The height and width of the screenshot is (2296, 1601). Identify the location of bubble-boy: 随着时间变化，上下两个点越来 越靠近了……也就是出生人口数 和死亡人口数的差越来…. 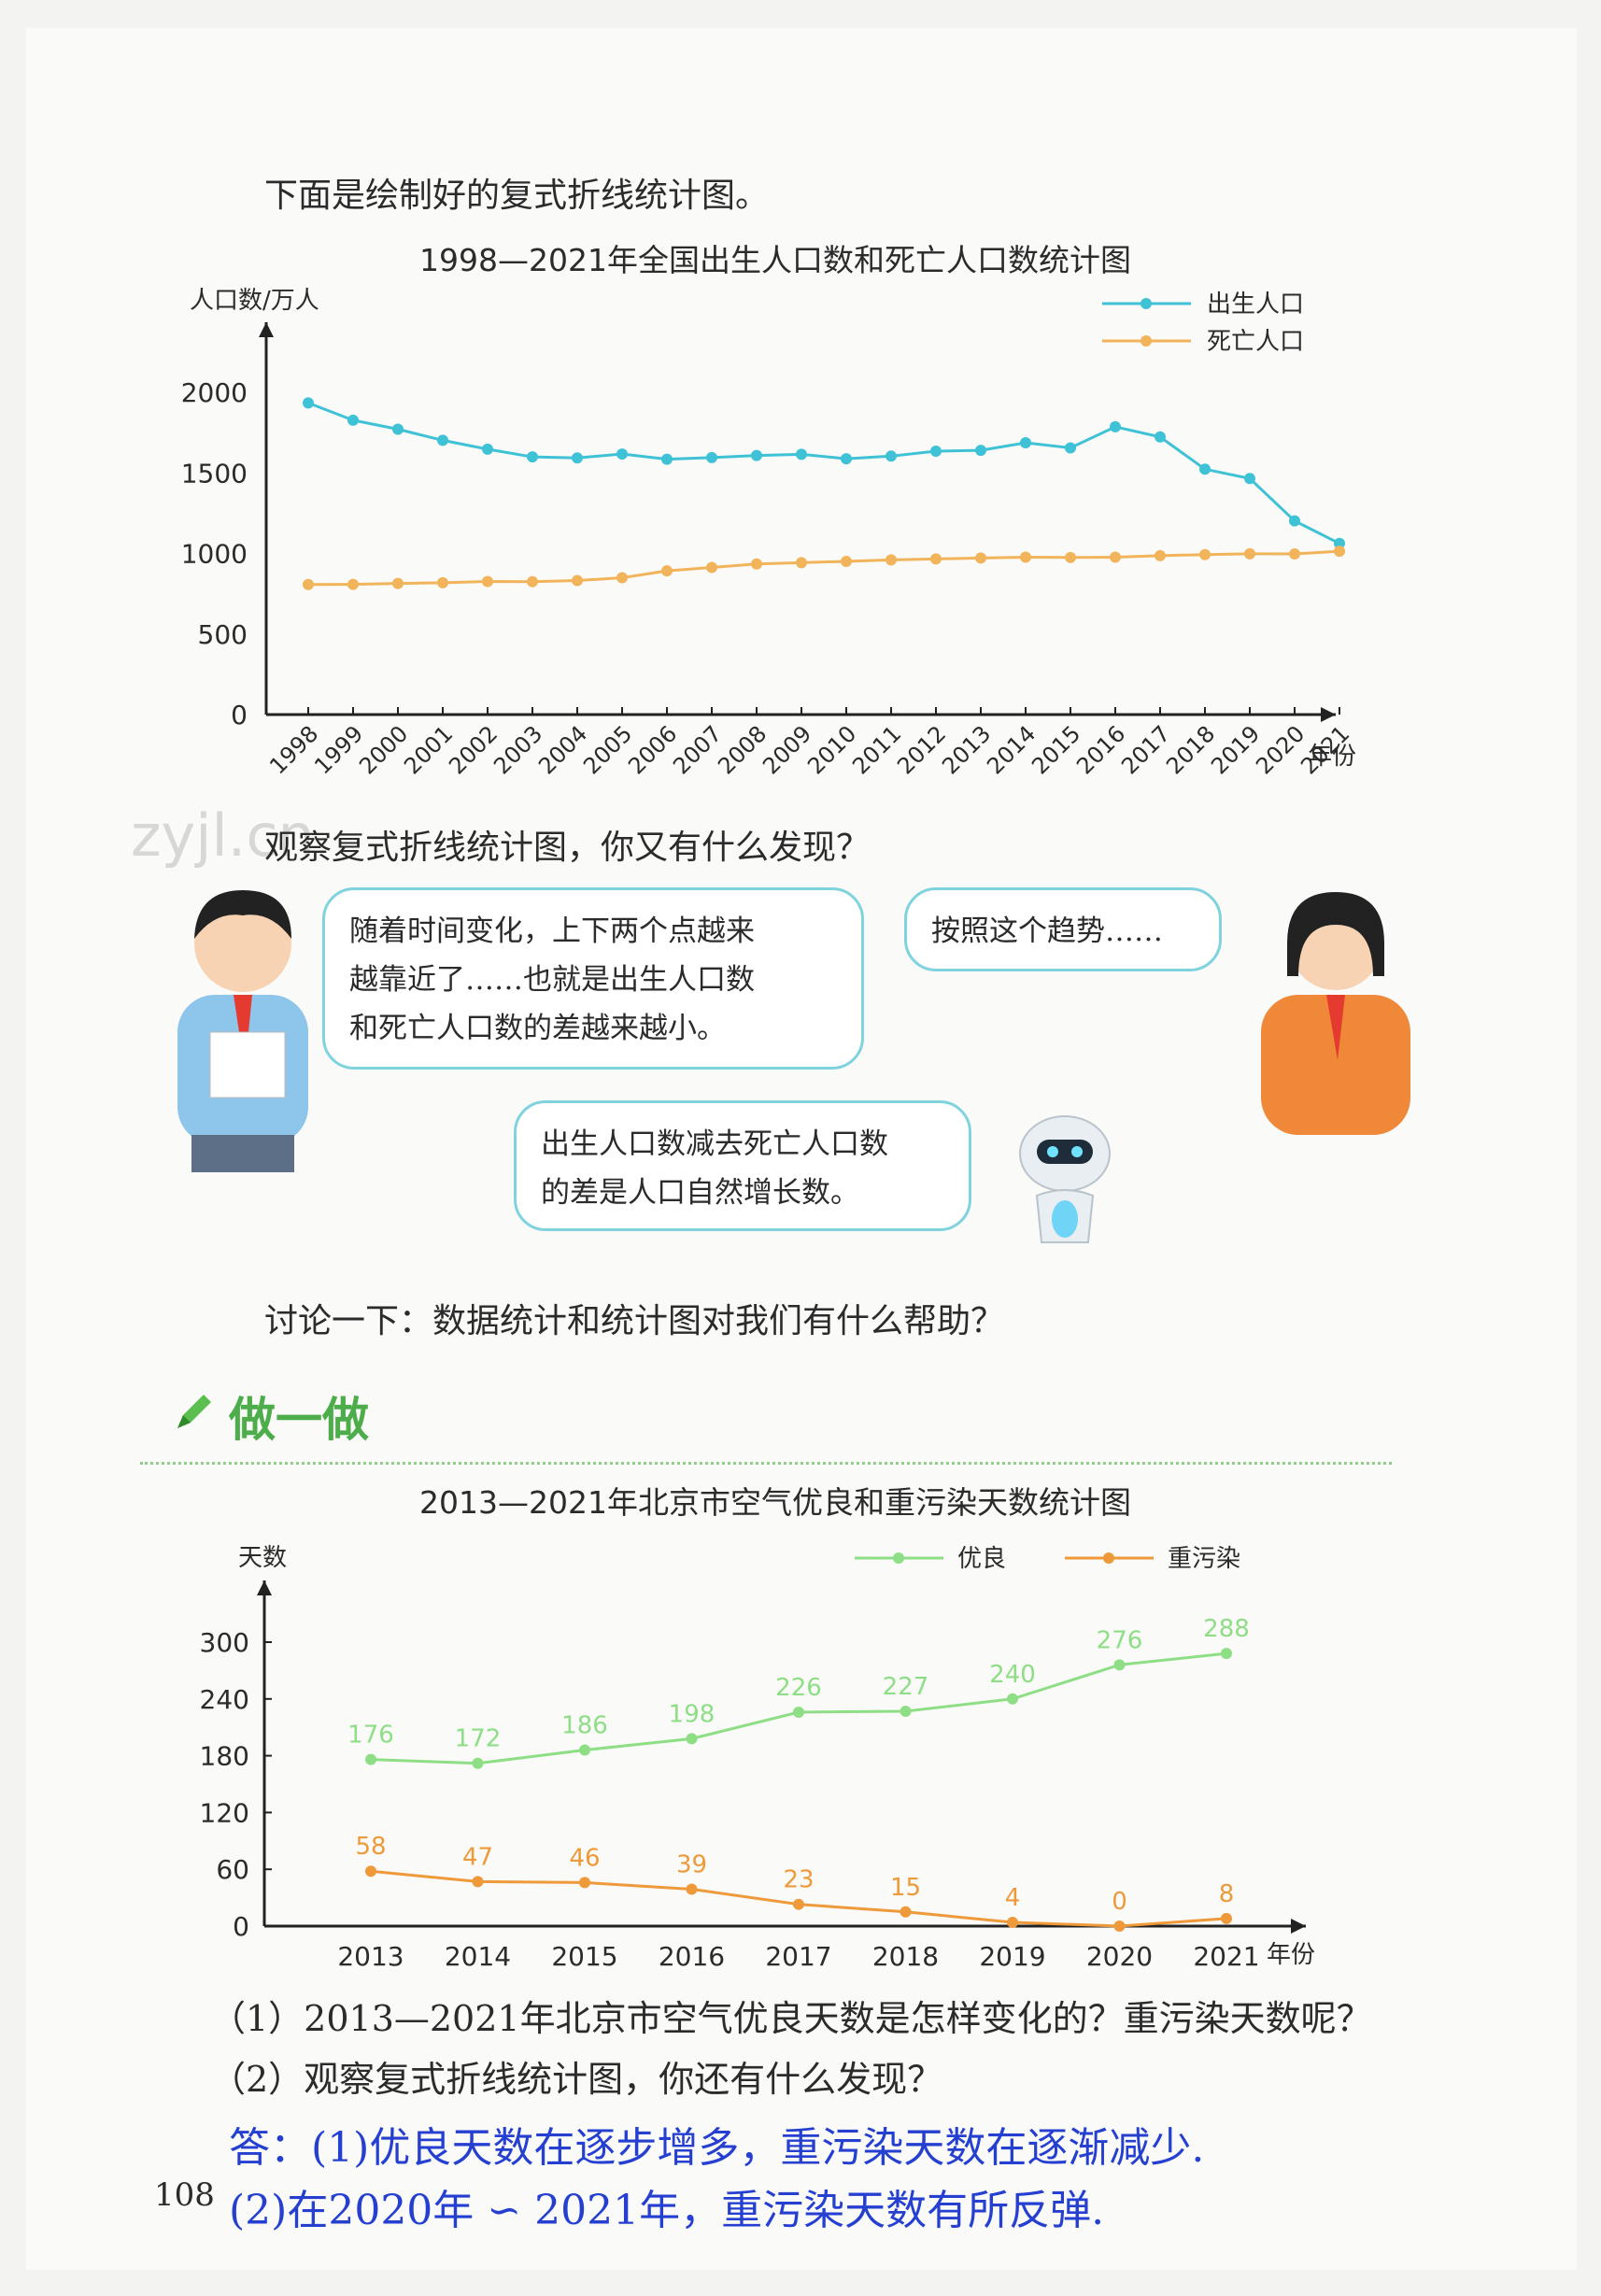
(593, 979).